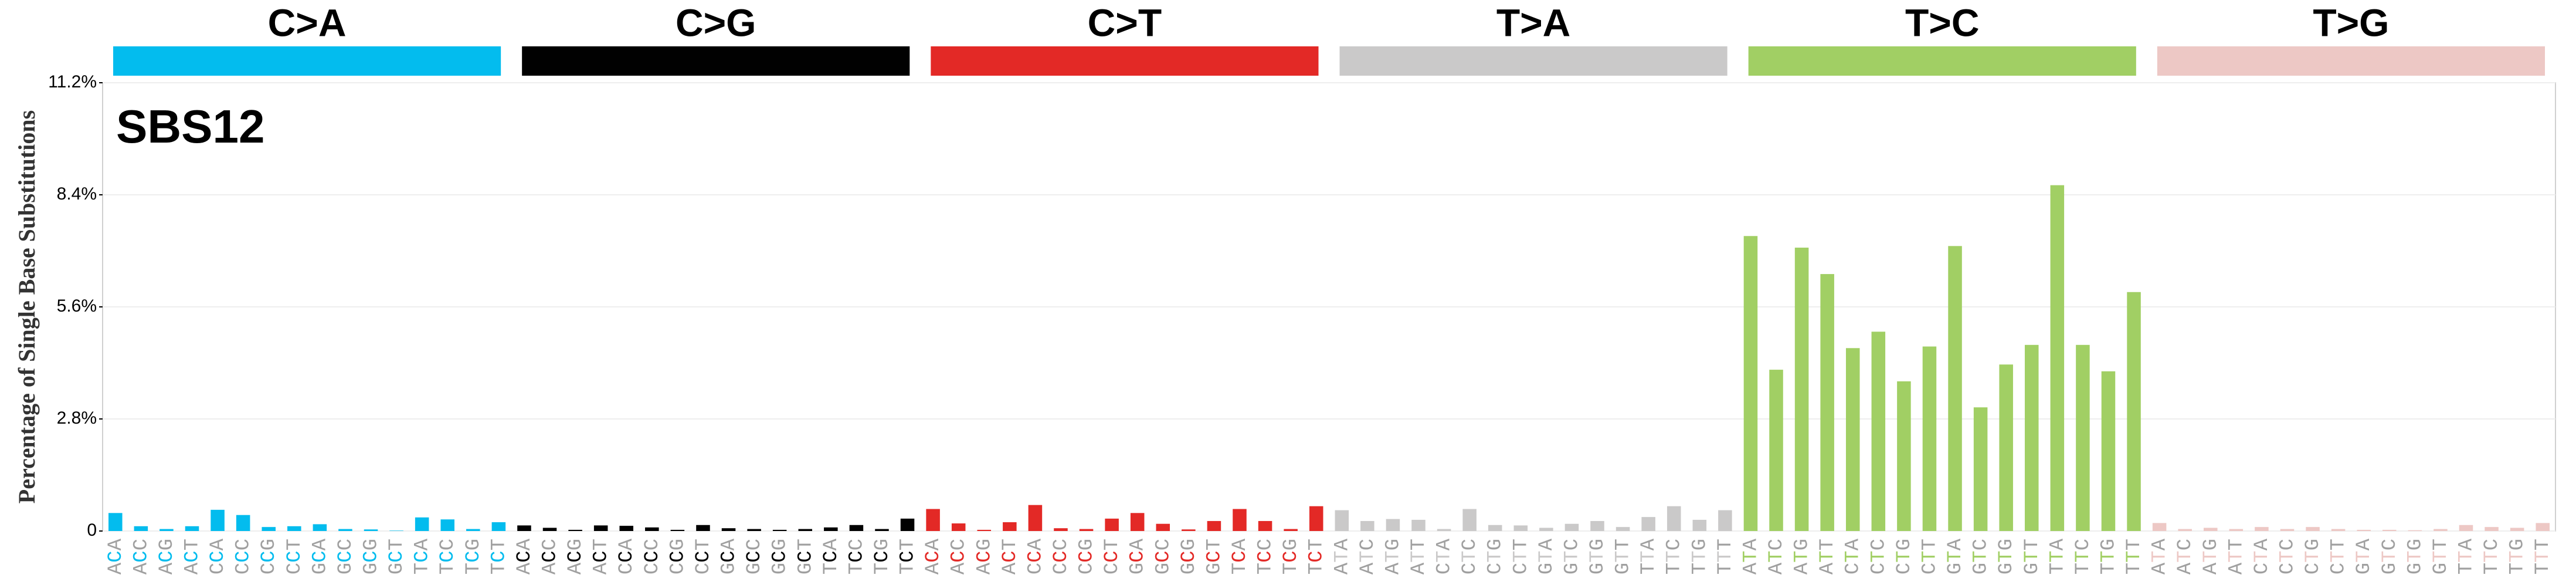  I want to click on x-tick-label: GTA, so click(1547, 556).